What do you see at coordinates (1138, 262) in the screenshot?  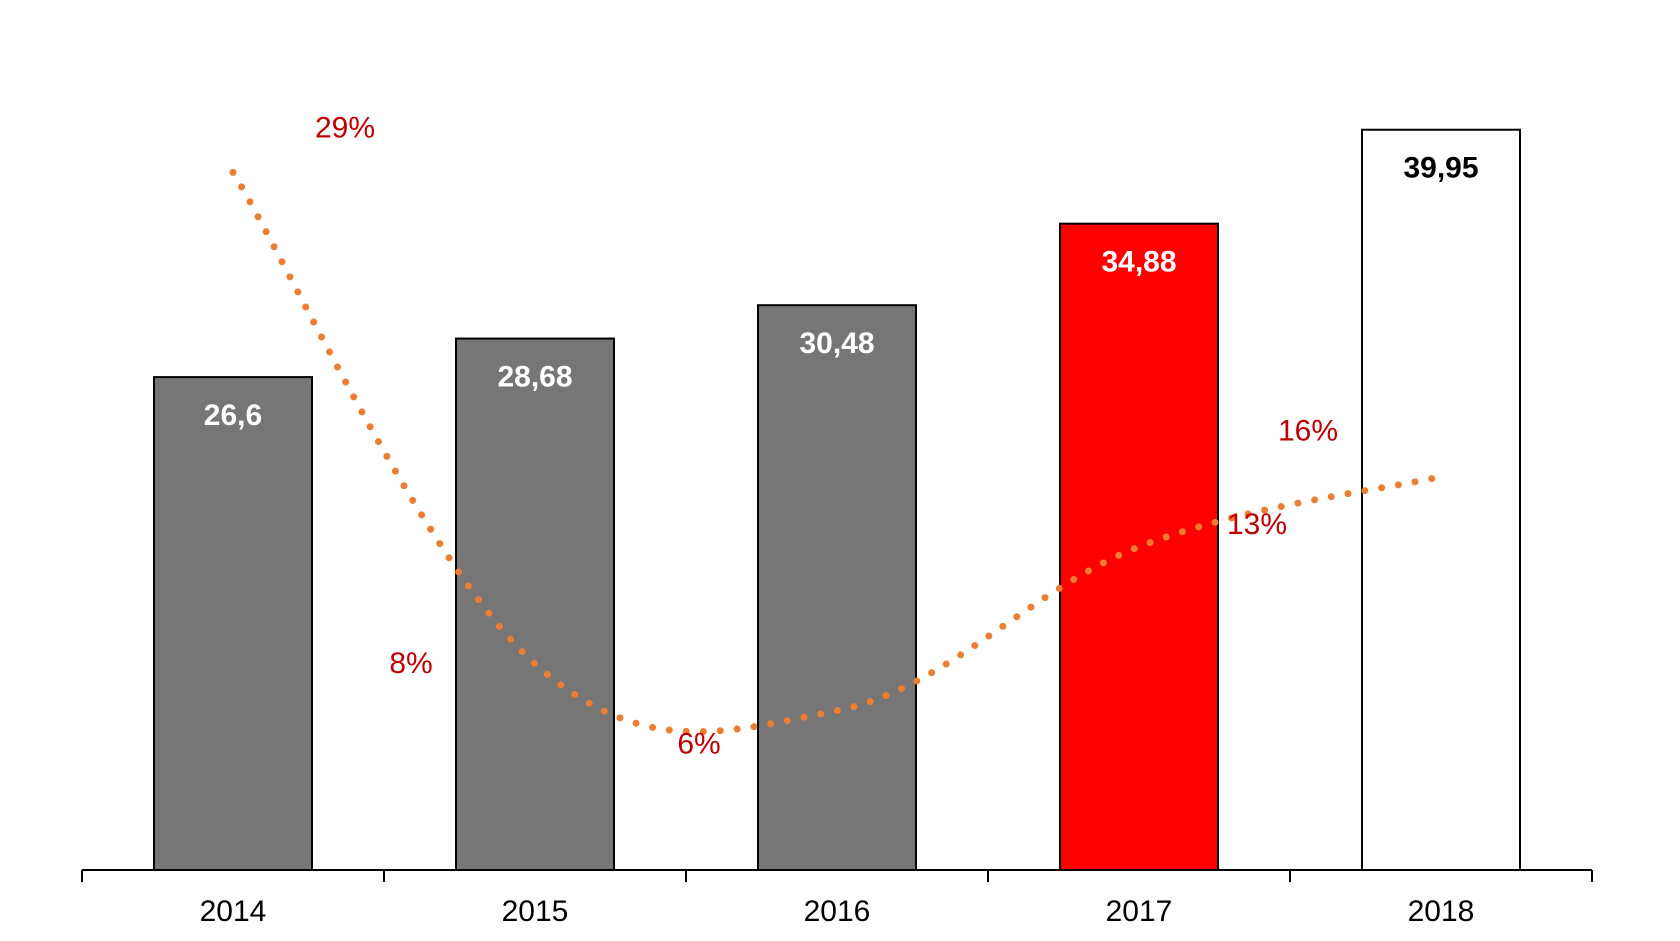 I see `bar-value-label-2017: 34,88` at bounding box center [1138, 262].